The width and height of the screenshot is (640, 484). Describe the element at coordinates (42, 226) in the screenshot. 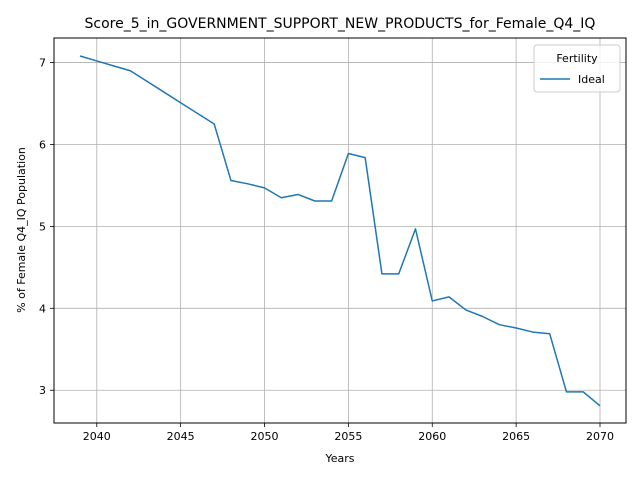

I see `y-tick-label: 5` at that location.